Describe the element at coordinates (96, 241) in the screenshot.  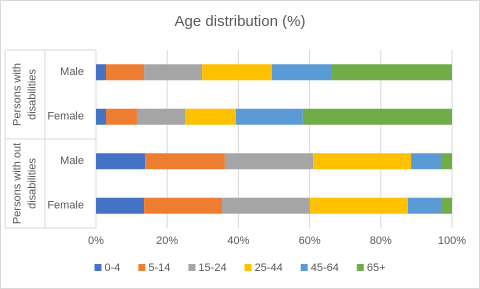
I see `x-tick-label: 0%` at that location.